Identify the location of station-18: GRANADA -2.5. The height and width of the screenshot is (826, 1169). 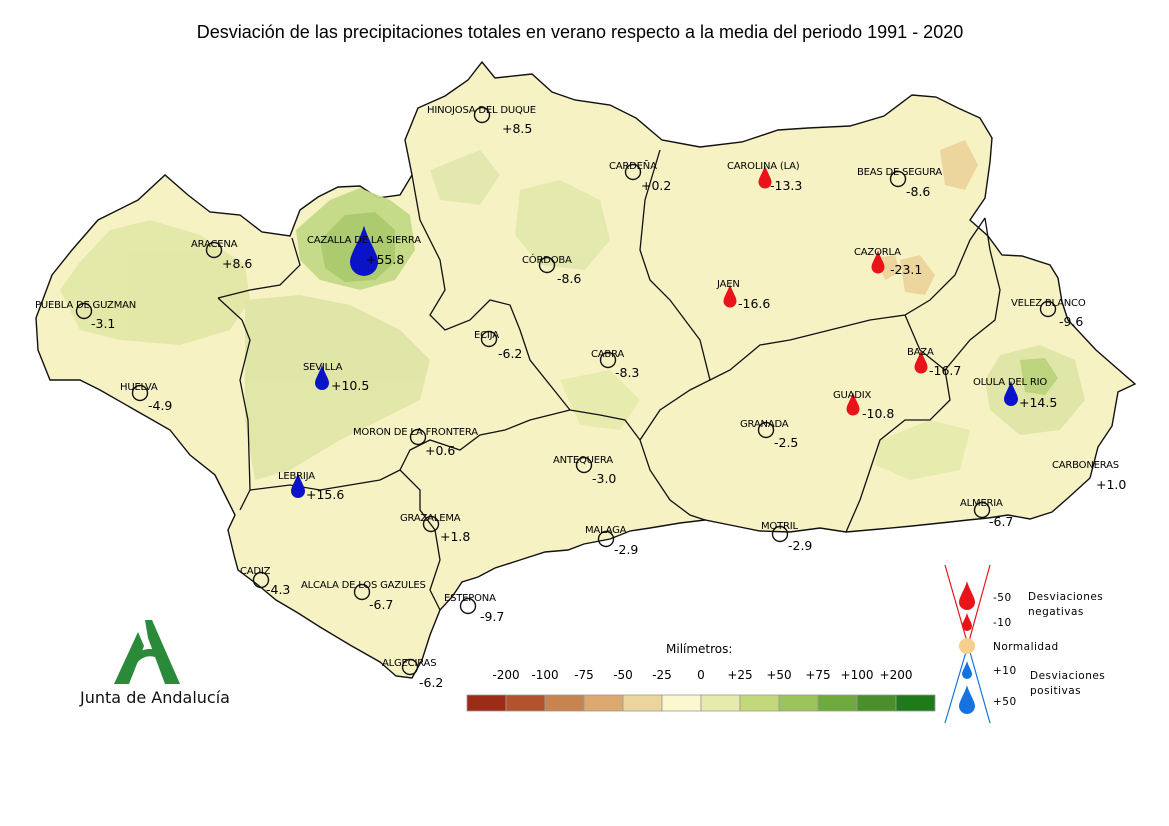
(769, 434).